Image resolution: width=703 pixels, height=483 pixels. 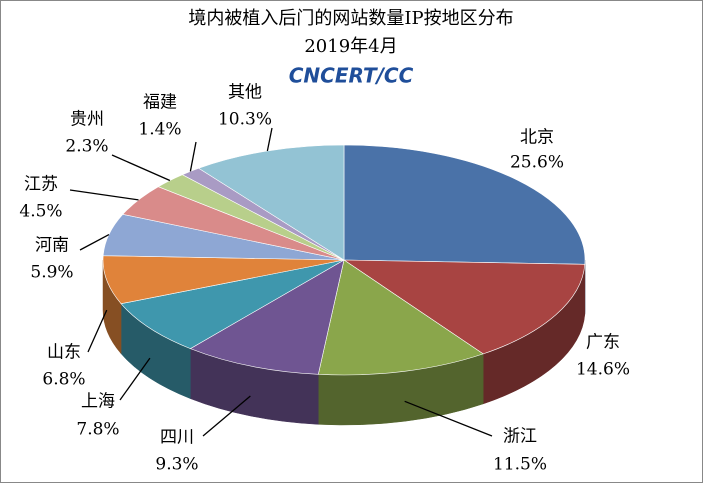 I want to click on slice-label: 江苏, so click(x=41, y=185).